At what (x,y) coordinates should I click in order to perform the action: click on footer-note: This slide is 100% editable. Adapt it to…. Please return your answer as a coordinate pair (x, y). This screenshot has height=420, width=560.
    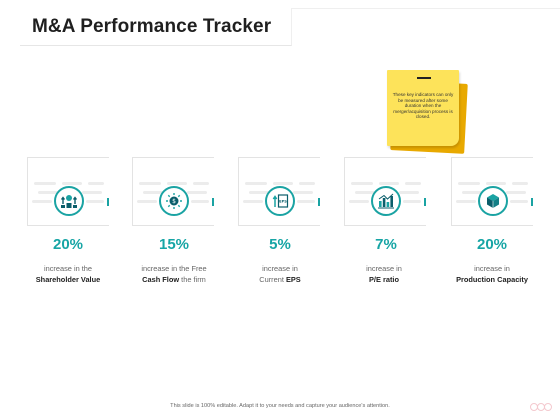
    Looking at the image, I should click on (280, 406).